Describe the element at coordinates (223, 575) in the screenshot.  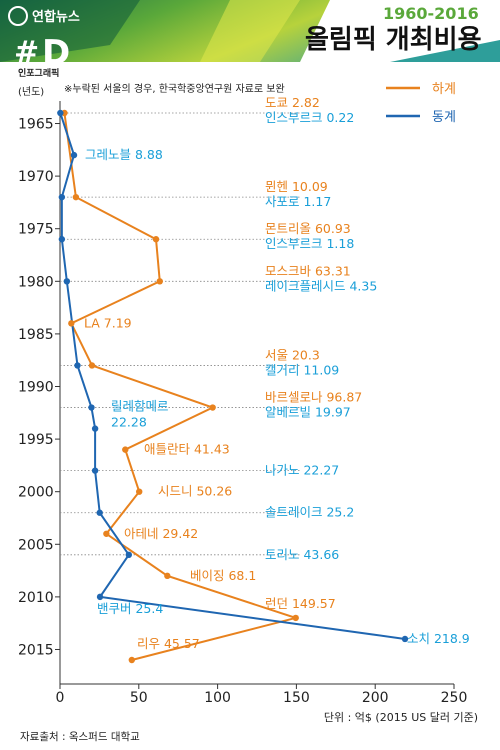
I see `data-label: 베이징 68.1` at that location.